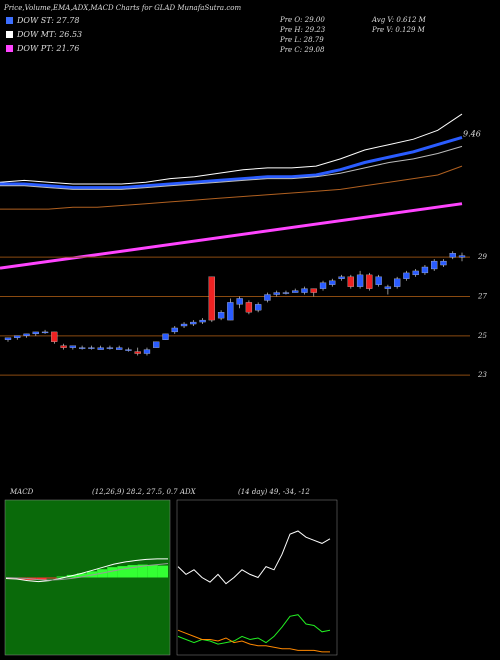 The height and width of the screenshot is (660, 500). What do you see at coordinates (47, 48) in the screenshot?
I see `legend-label: DOW PT: 21.76` at bounding box center [47, 48].